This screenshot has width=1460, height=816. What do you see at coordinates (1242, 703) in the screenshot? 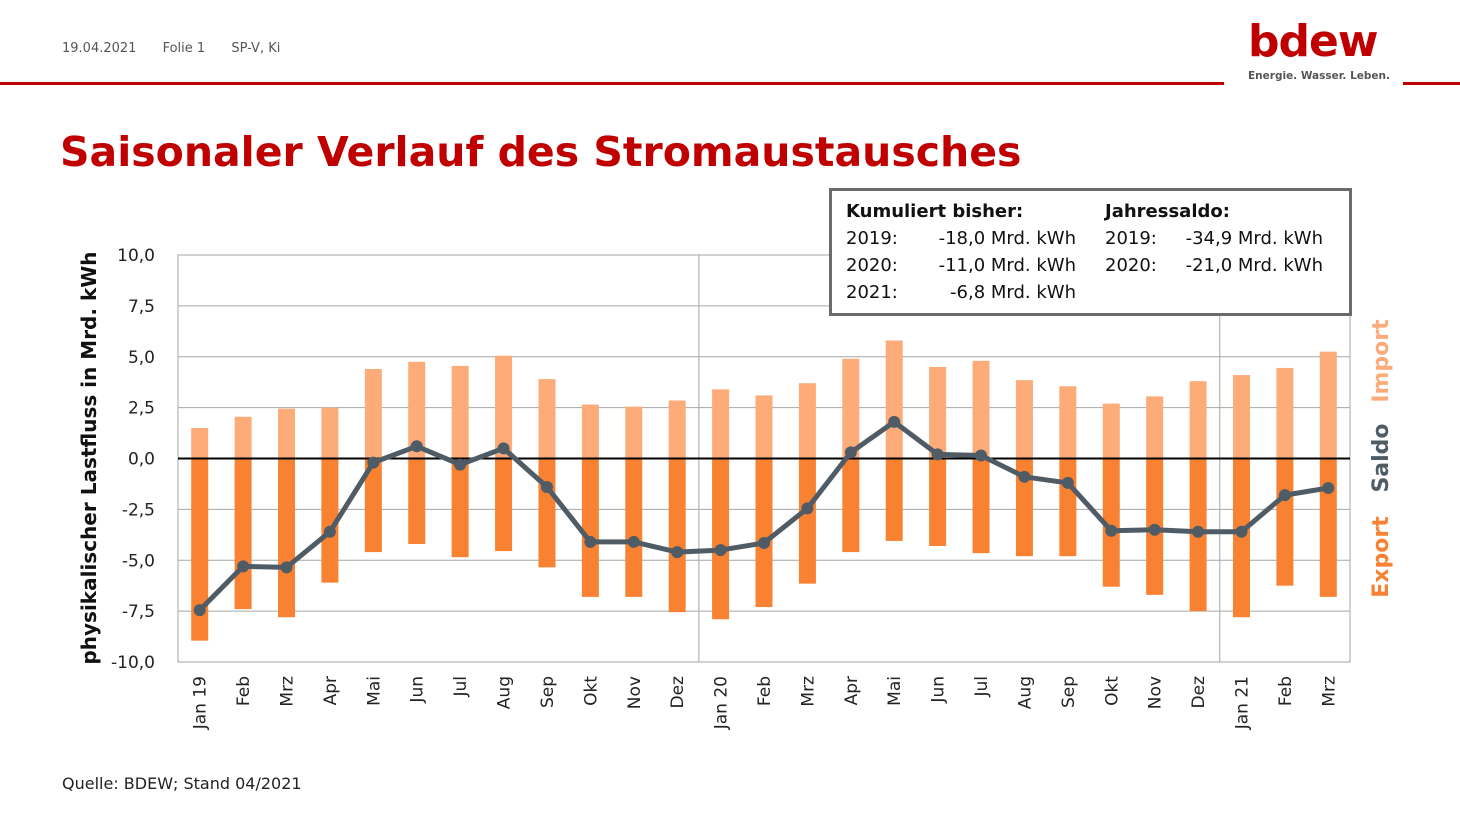
I see `x-tick-label: Jan 21` at bounding box center [1242, 703].